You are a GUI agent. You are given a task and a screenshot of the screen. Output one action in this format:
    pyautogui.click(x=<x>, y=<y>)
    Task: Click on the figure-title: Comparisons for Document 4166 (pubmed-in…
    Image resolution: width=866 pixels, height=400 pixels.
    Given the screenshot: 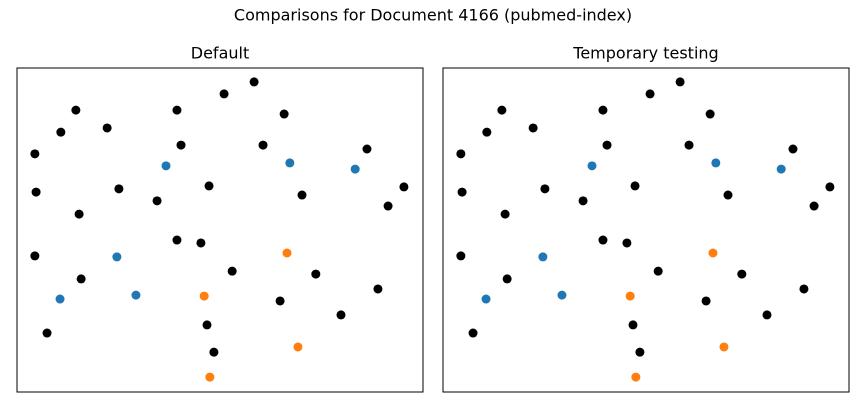 What is the action you would take?
    pyautogui.click(x=433, y=15)
    